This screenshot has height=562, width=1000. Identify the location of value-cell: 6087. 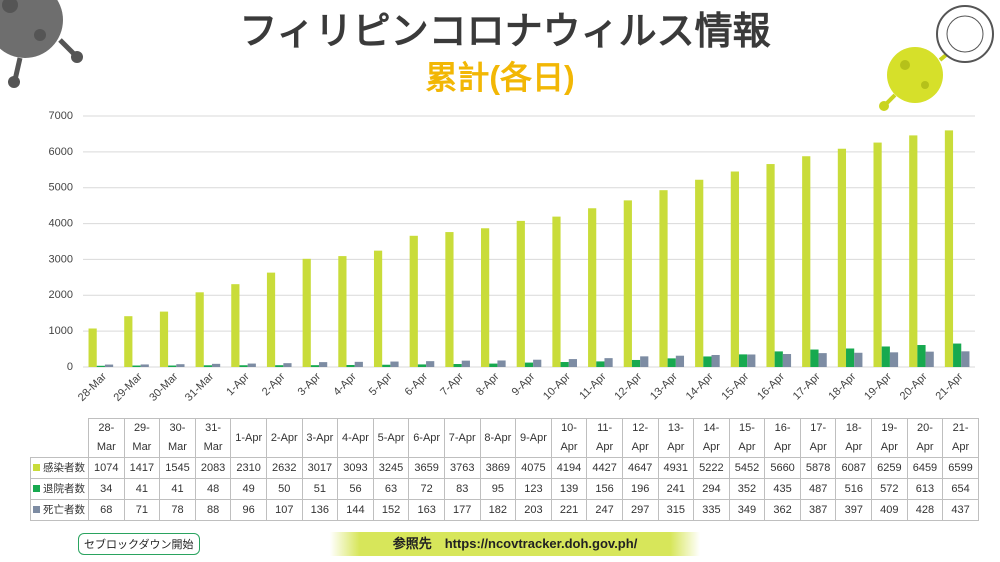
(854, 468).